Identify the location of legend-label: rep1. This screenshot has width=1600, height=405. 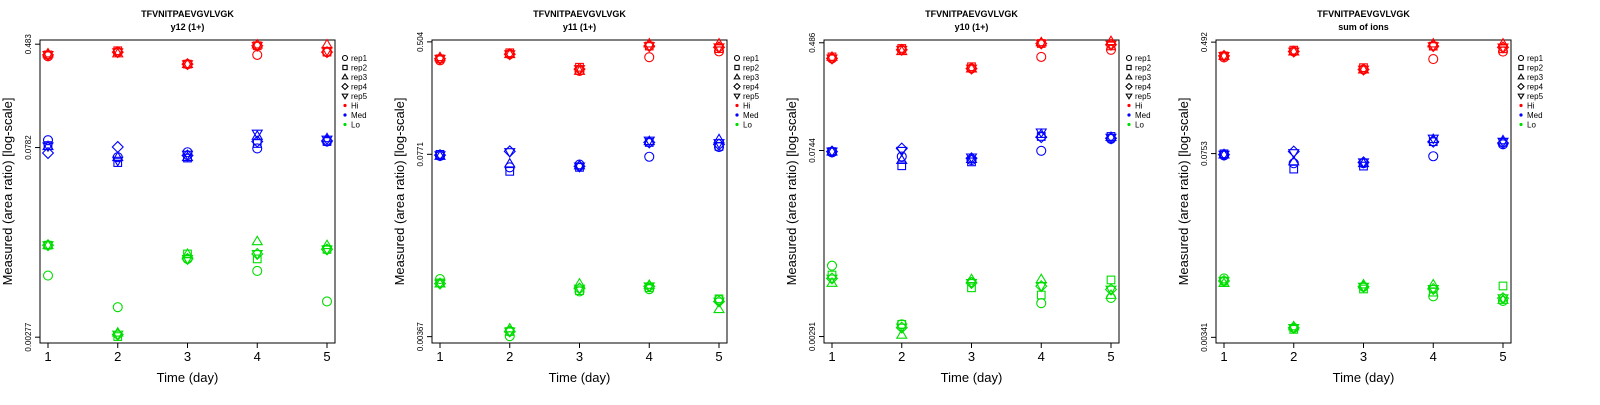
(359, 58).